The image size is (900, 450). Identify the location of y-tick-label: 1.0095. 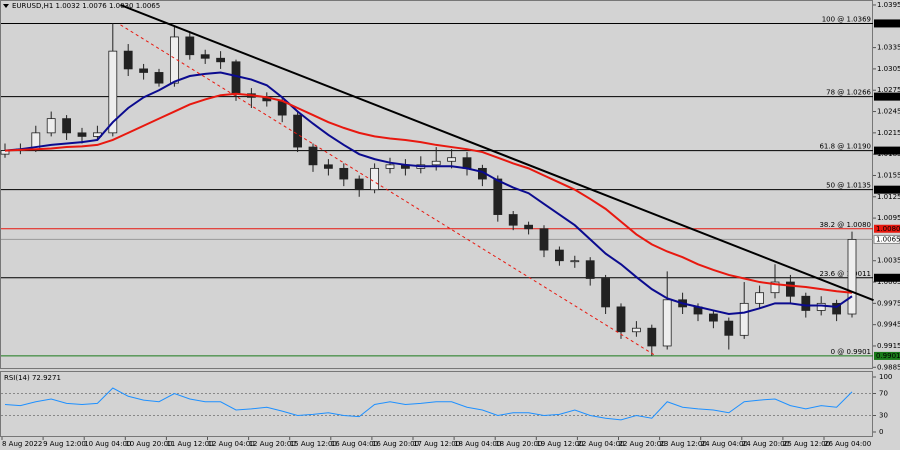
(888, 218).